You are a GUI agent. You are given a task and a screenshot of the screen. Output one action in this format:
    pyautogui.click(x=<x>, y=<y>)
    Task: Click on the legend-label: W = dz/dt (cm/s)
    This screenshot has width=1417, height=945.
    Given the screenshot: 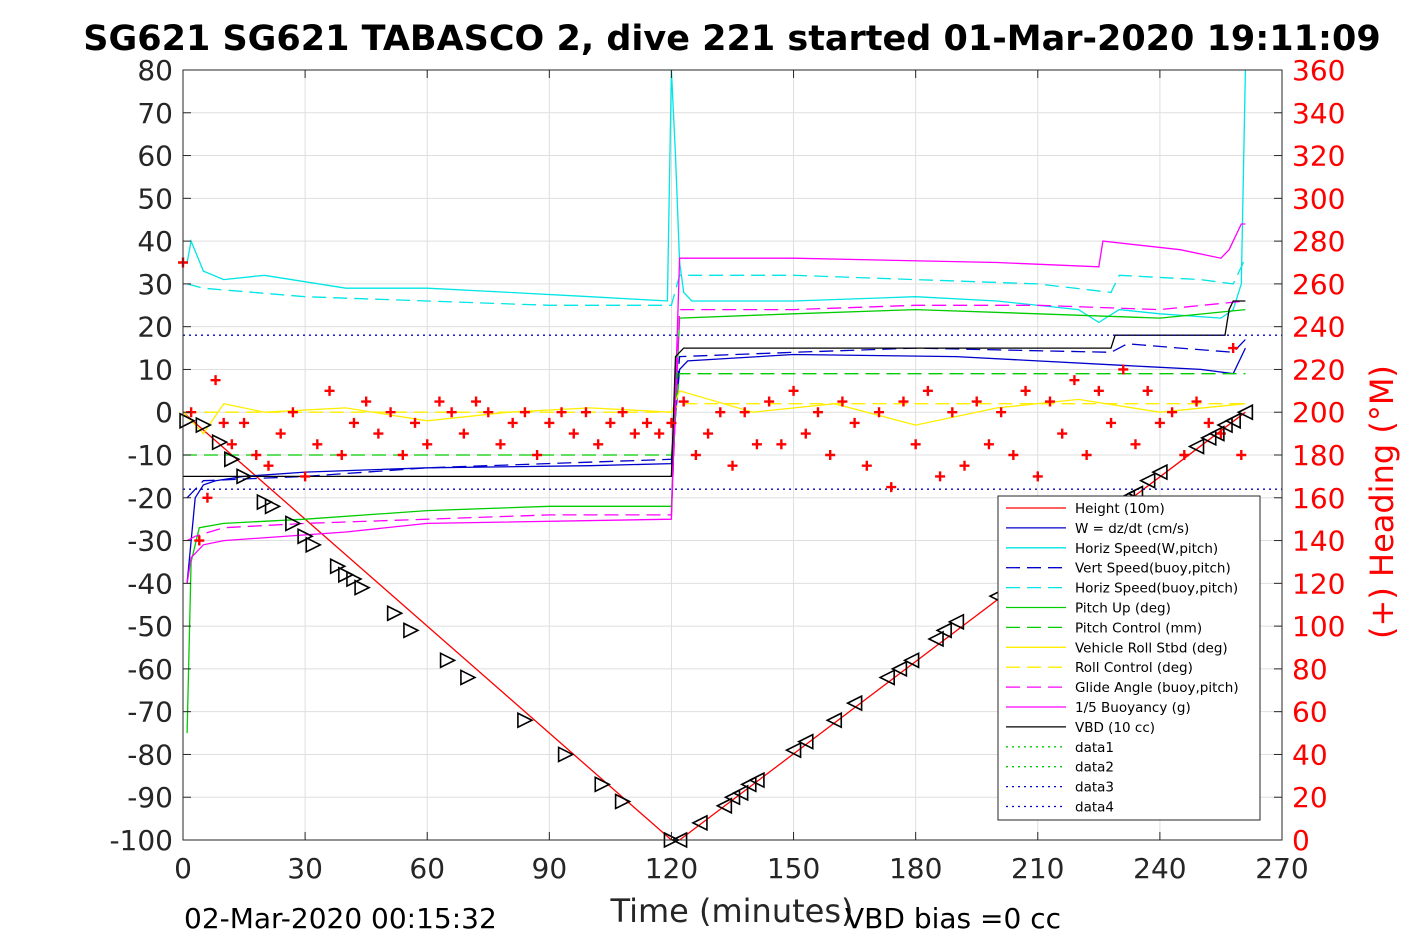 What is the action you would take?
    pyautogui.click(x=1132, y=529)
    